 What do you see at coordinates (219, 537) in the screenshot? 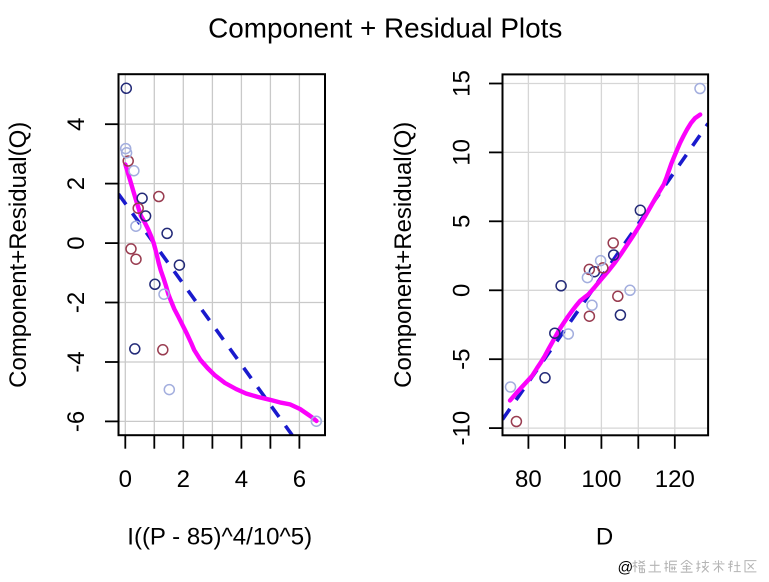
I see `svg-text: I((P - 85)^4/10^5)` at bounding box center [219, 537].